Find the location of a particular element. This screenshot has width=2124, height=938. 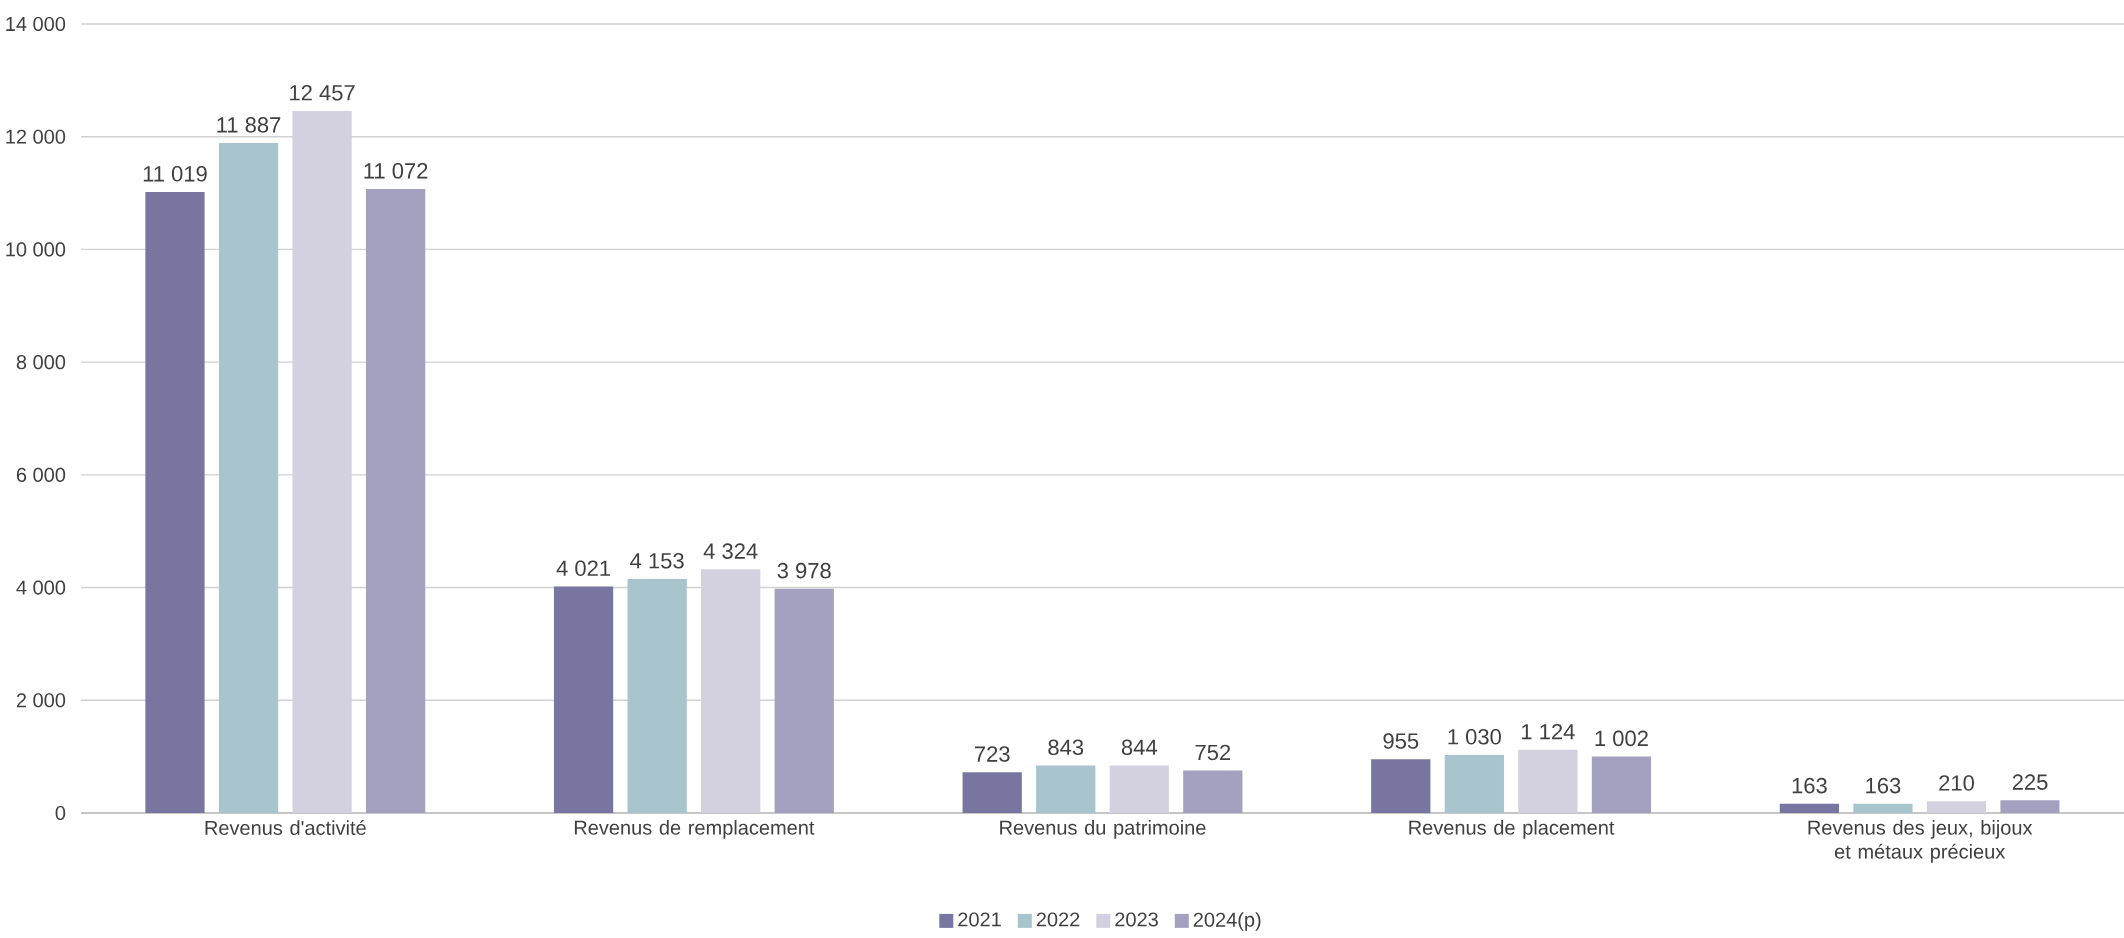

x-tick-label: Revenus des jeux, bijoux et métaux précieux is located at coordinates (1920, 841).